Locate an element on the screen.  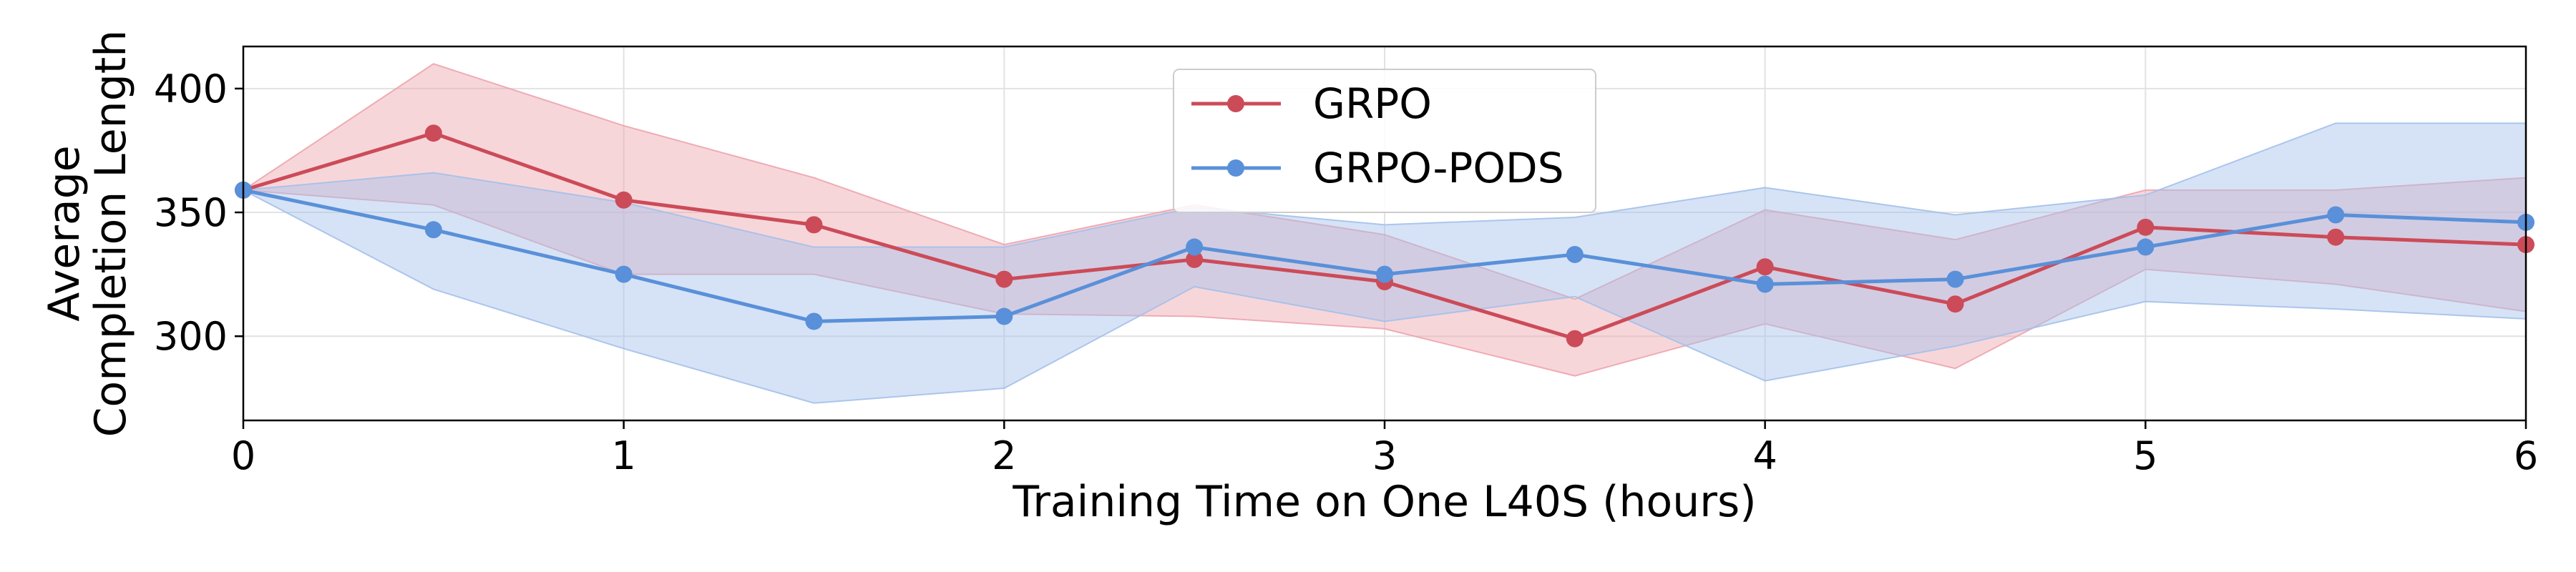
x-tick-label-6: 6 is located at coordinates (2526, 455).